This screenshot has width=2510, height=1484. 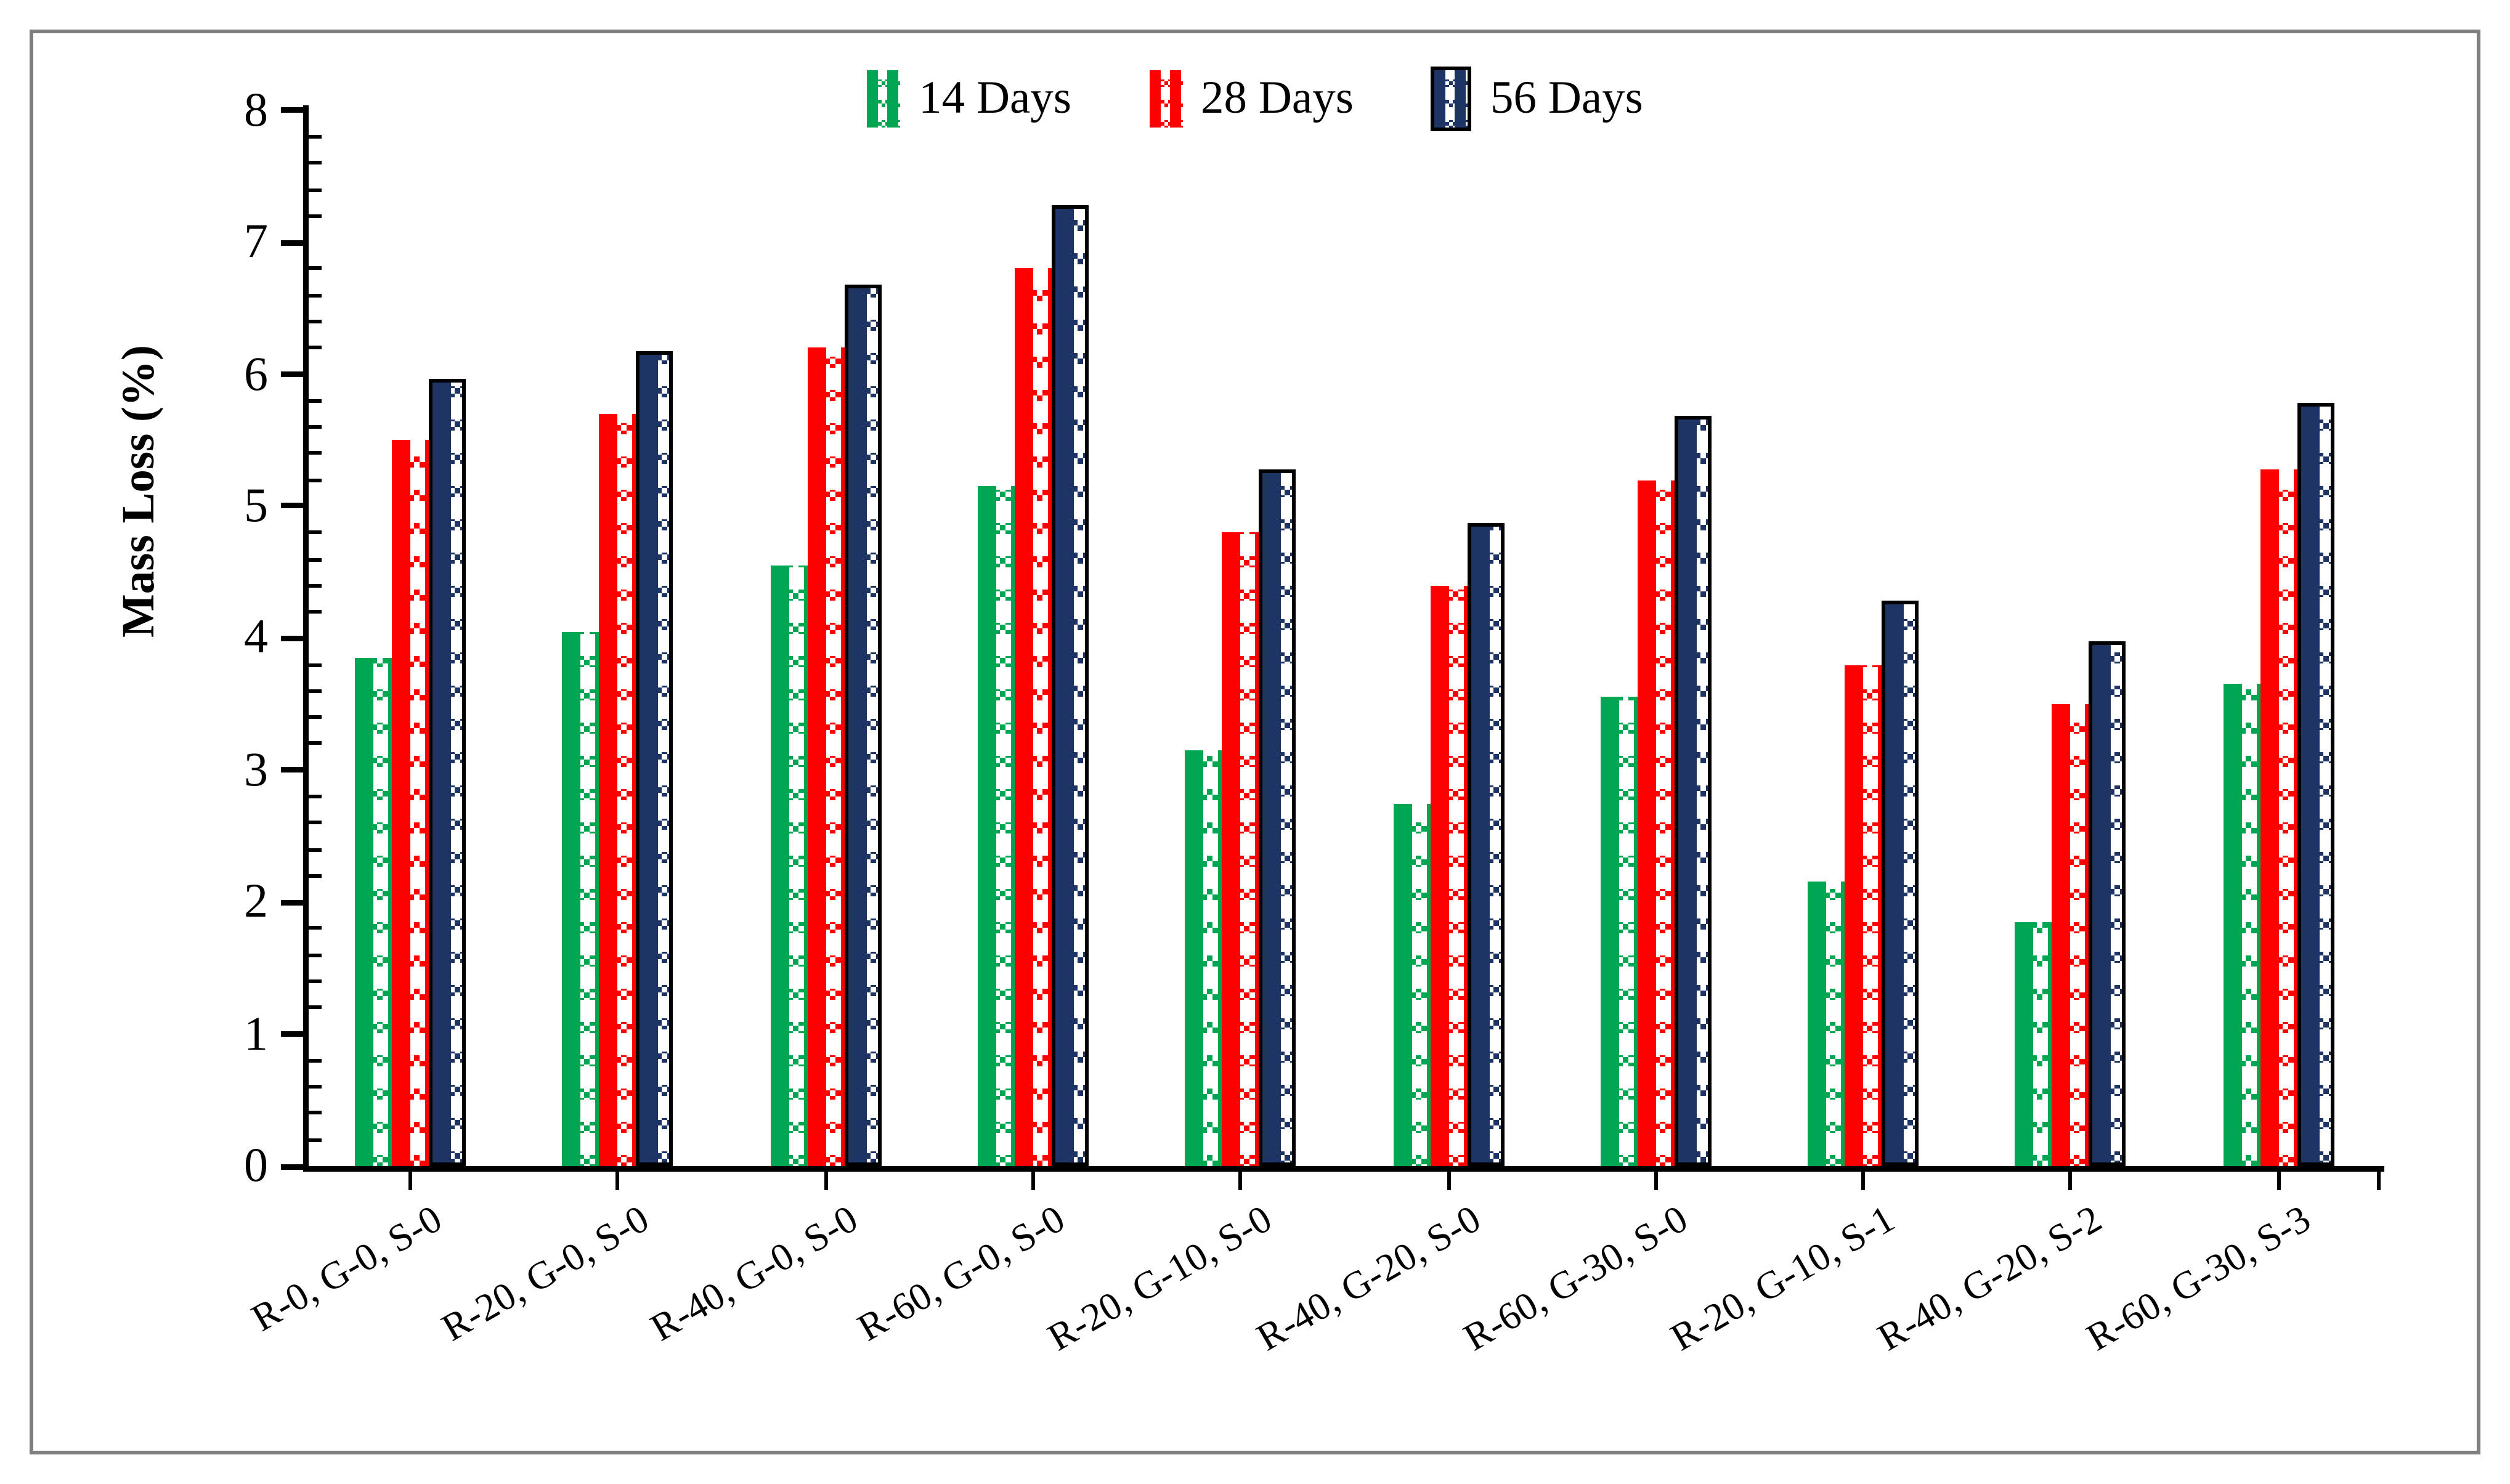 What do you see at coordinates (1277, 99) in the screenshot?
I see `legend-label: 28 Days` at bounding box center [1277, 99].